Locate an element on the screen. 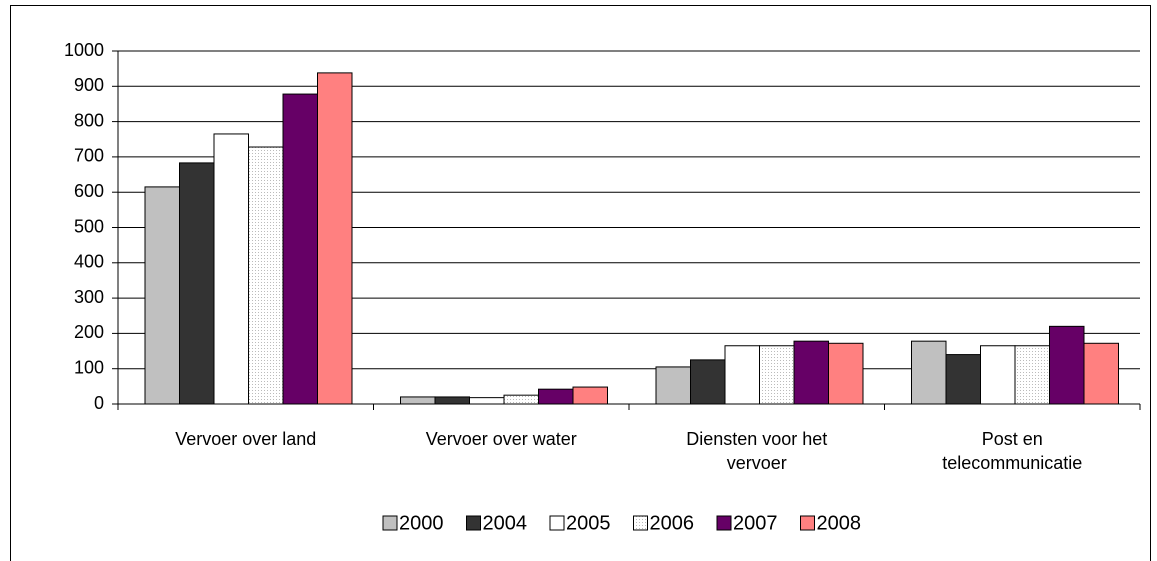 This screenshot has height=561, width=1157. y-tick-label: 0 is located at coordinates (99, 403).